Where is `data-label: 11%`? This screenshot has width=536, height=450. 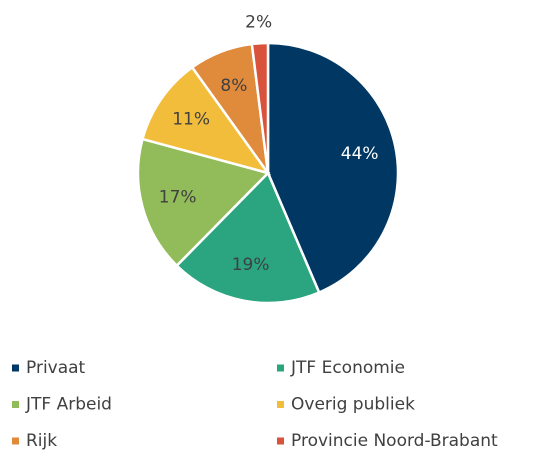 data-label: 11% is located at coordinates (191, 120).